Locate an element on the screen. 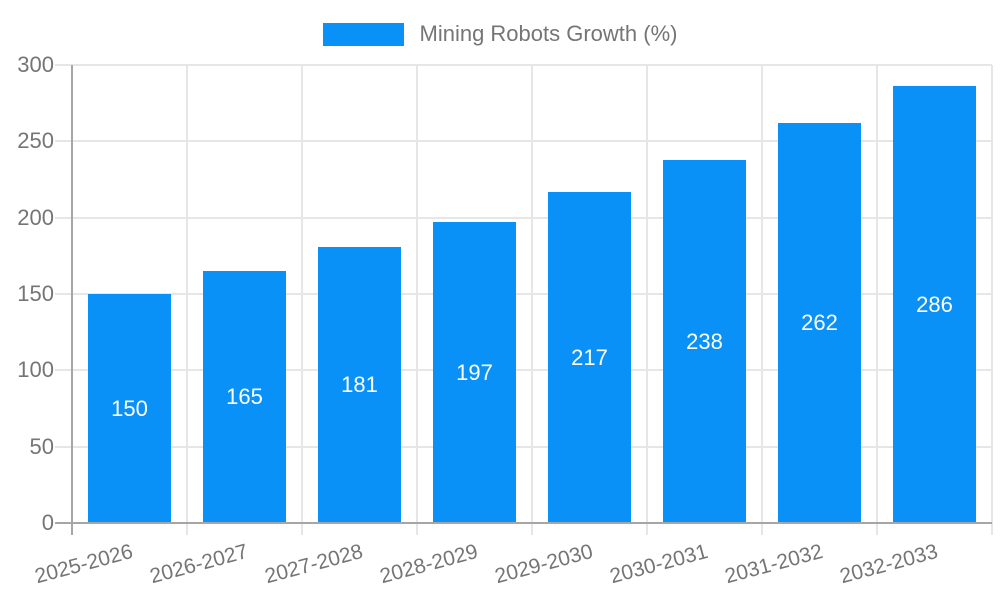 Image resolution: width=1000 pixels, height=600 pixels. bar-value-label-2028-2029: 197 is located at coordinates (474, 372).